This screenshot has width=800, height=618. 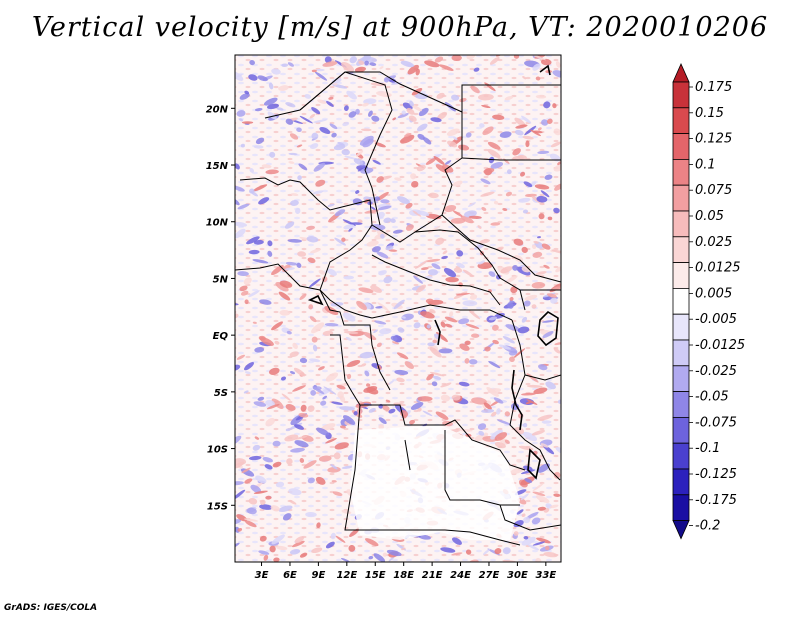 What do you see at coordinates (681, 530) in the screenshot?
I see `colorbar-min-arrow` at bounding box center [681, 530].